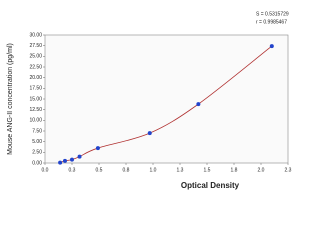 The image size is (320, 240). What do you see at coordinates (35, 121) in the screenshot?
I see `y-tick-label: 10.00` at bounding box center [35, 121].